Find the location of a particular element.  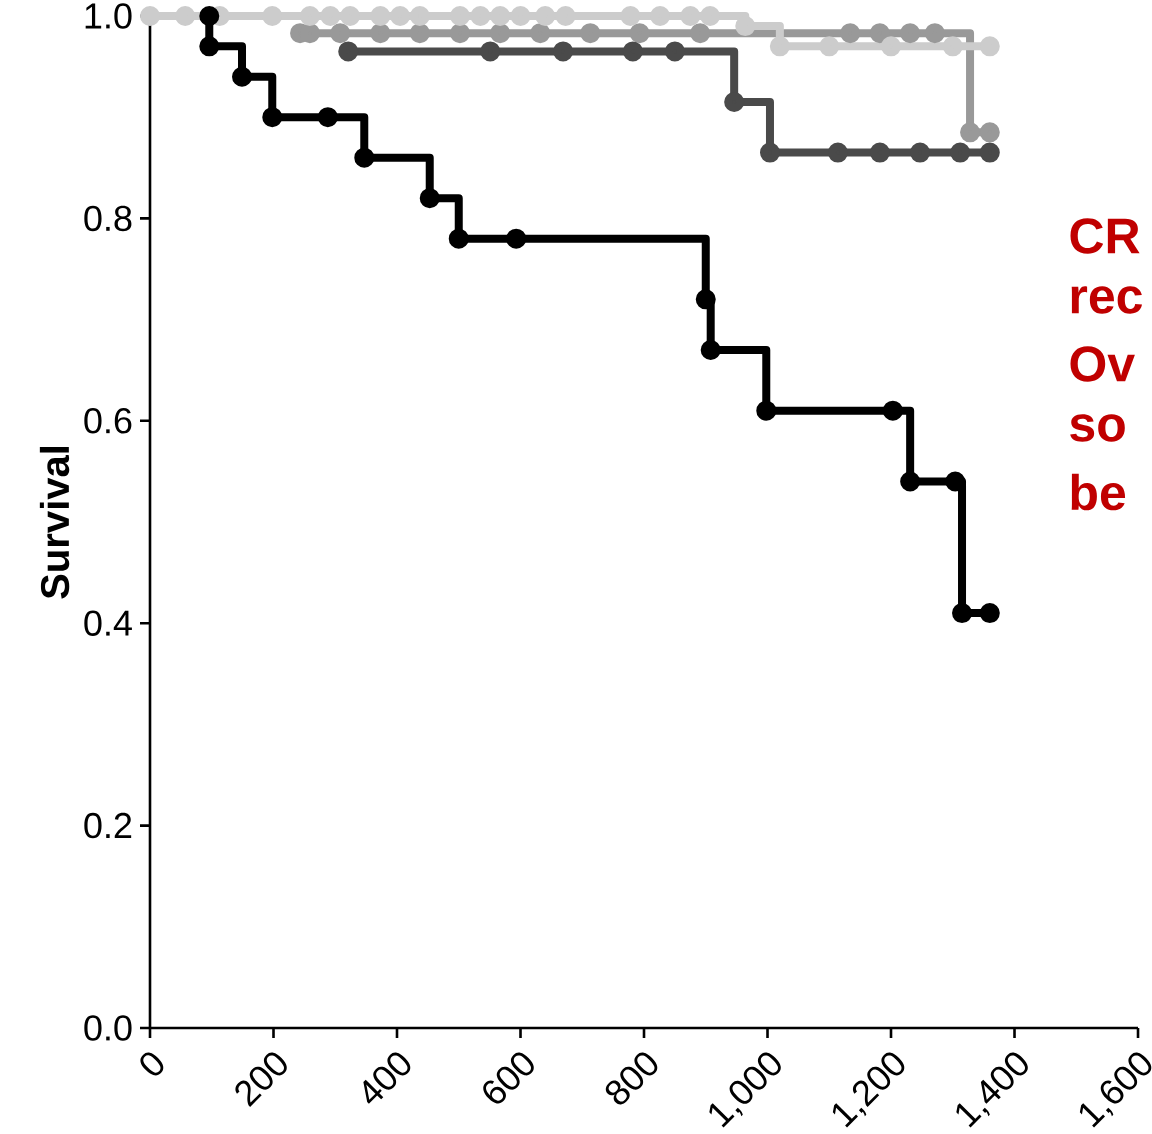

y-tick-label: 0.0 is located at coordinates (108, 1028).